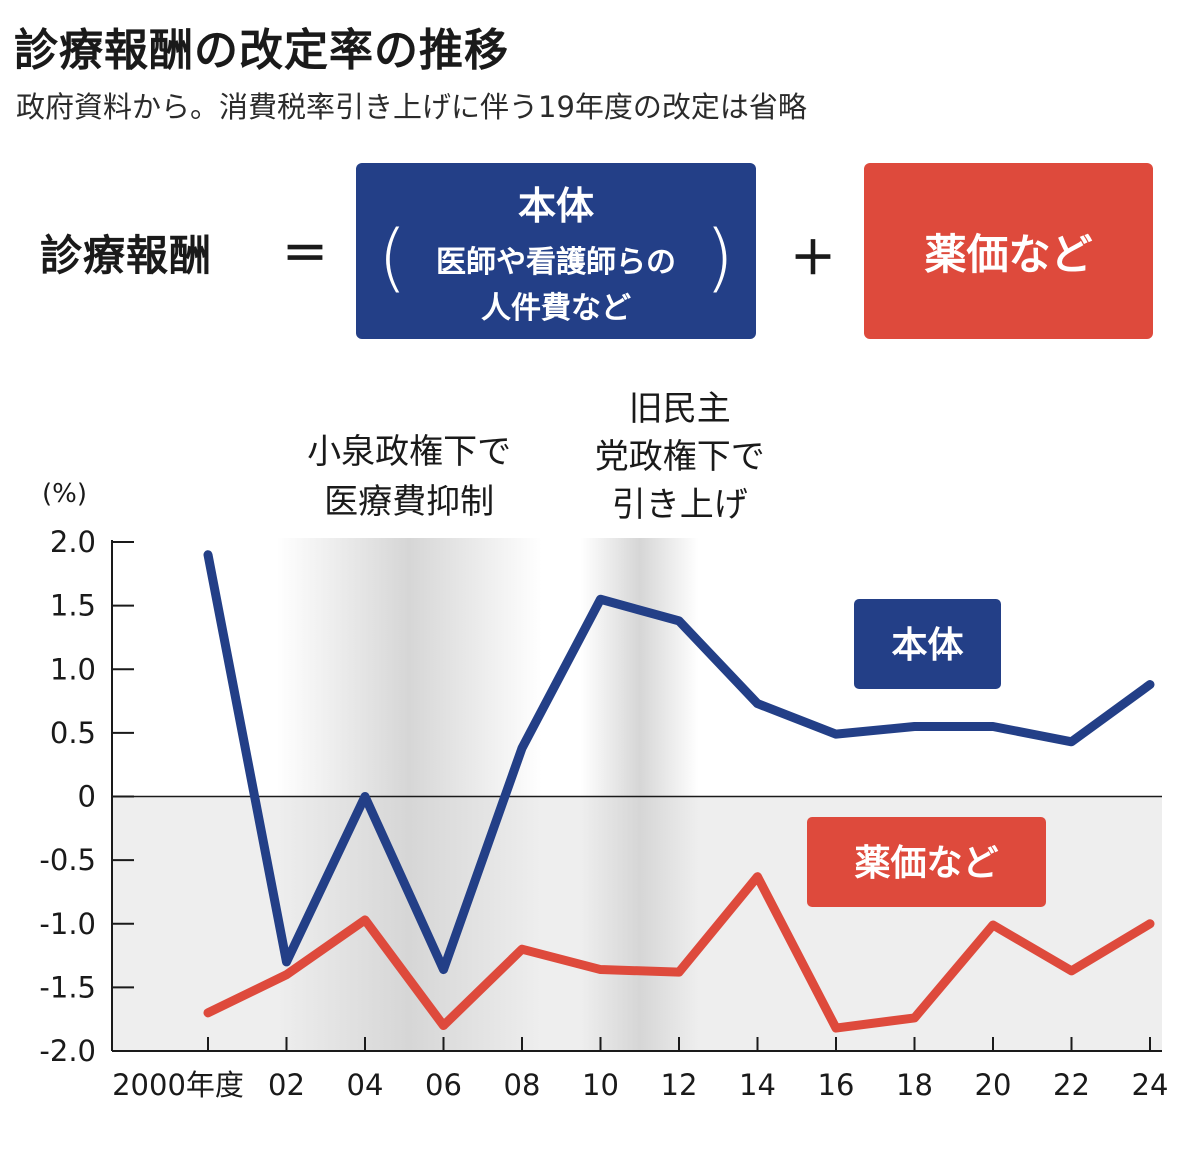  What do you see at coordinates (556, 262) in the screenshot?
I see `main-box-line1: 医師や看護師らの` at bounding box center [556, 262].